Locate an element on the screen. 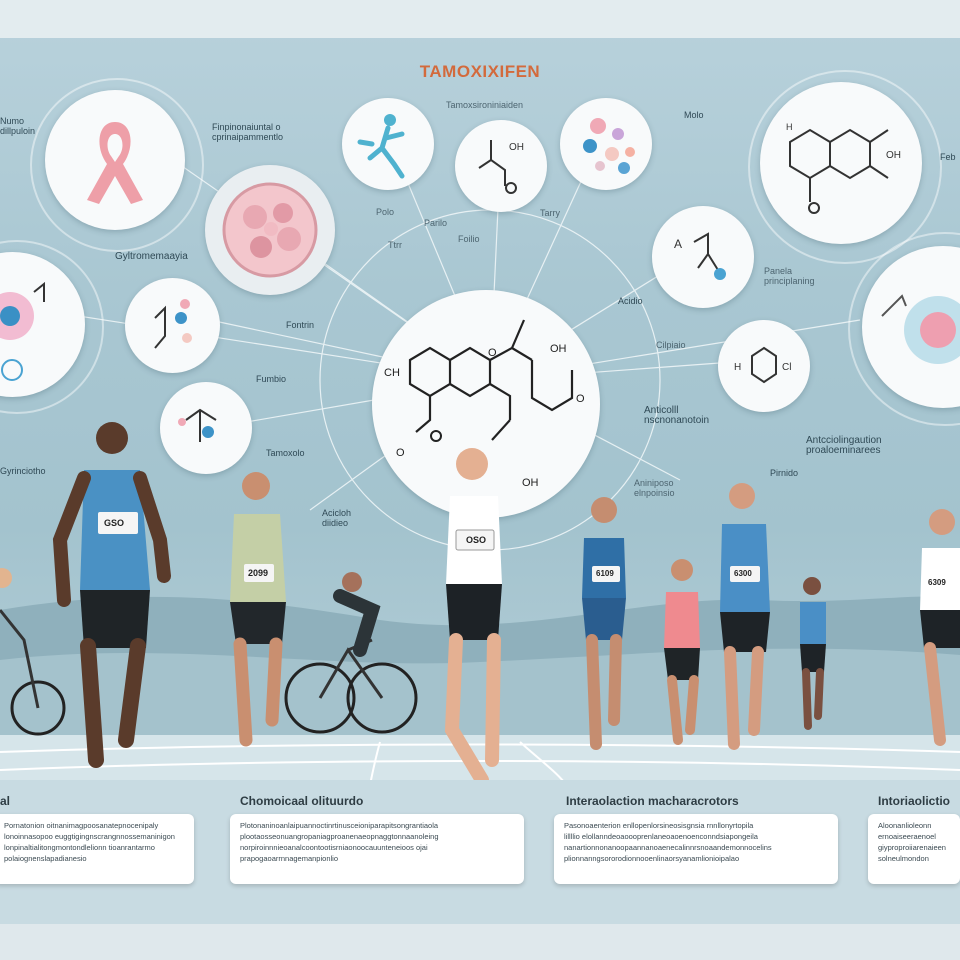 The height and width of the screenshot is (960, 960). label-tamox-mid: Tamoxolo is located at coordinates (285, 453).